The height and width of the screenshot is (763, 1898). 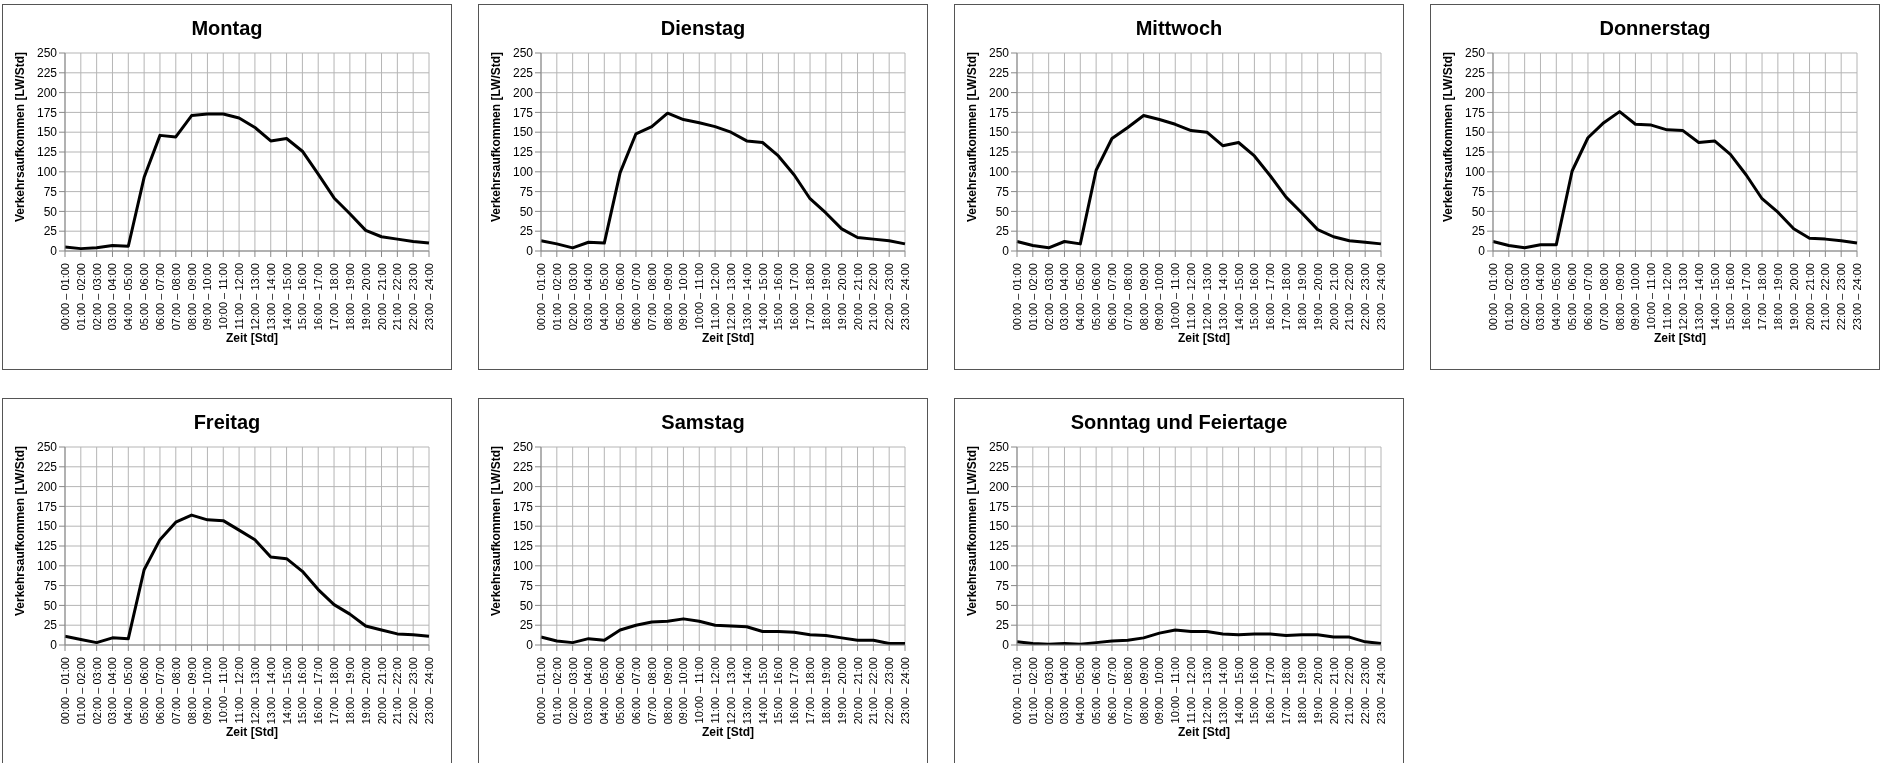 What do you see at coordinates (1730, 297) in the screenshot?
I see `x-tick-label: 15:00 – 16:00` at bounding box center [1730, 297].